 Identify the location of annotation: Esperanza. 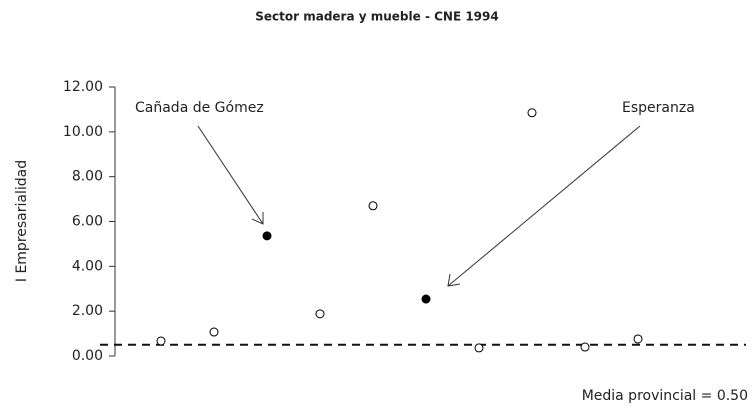
(658, 108).